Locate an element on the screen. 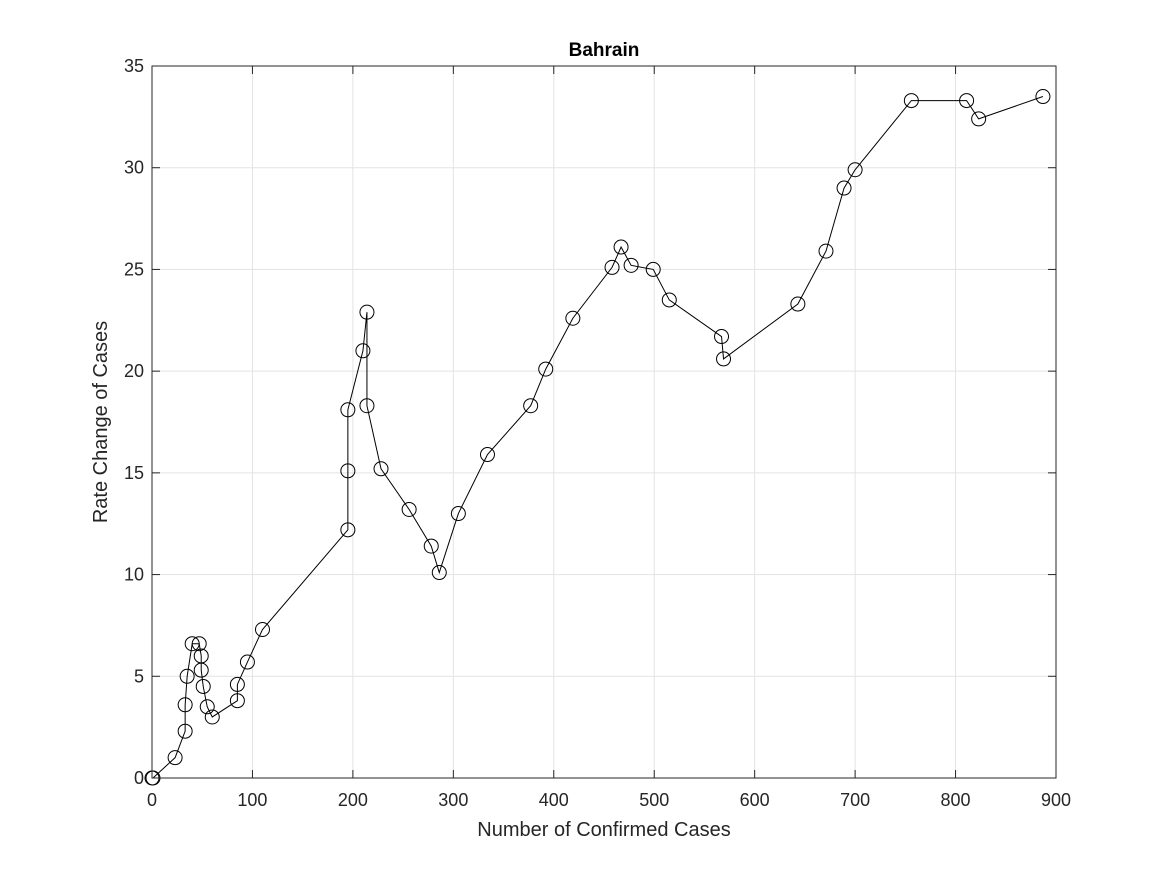 The height and width of the screenshot is (875, 1167). x-axis-label: Number of Confirmed Cases is located at coordinates (603, 830).